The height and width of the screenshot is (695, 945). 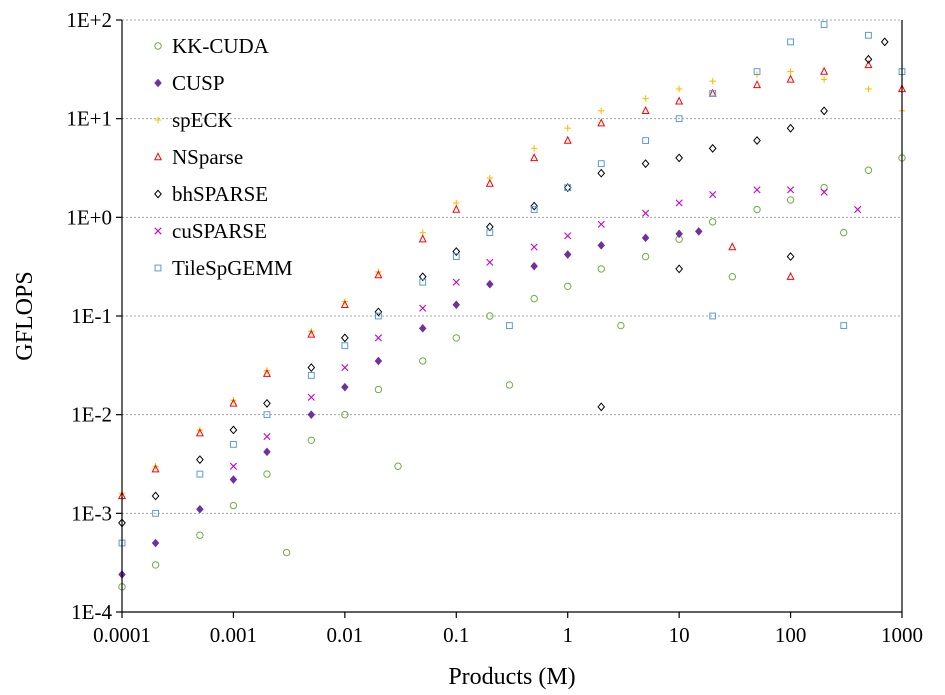 I want to click on legend-label: TileSpGEMM, so click(x=232, y=268).